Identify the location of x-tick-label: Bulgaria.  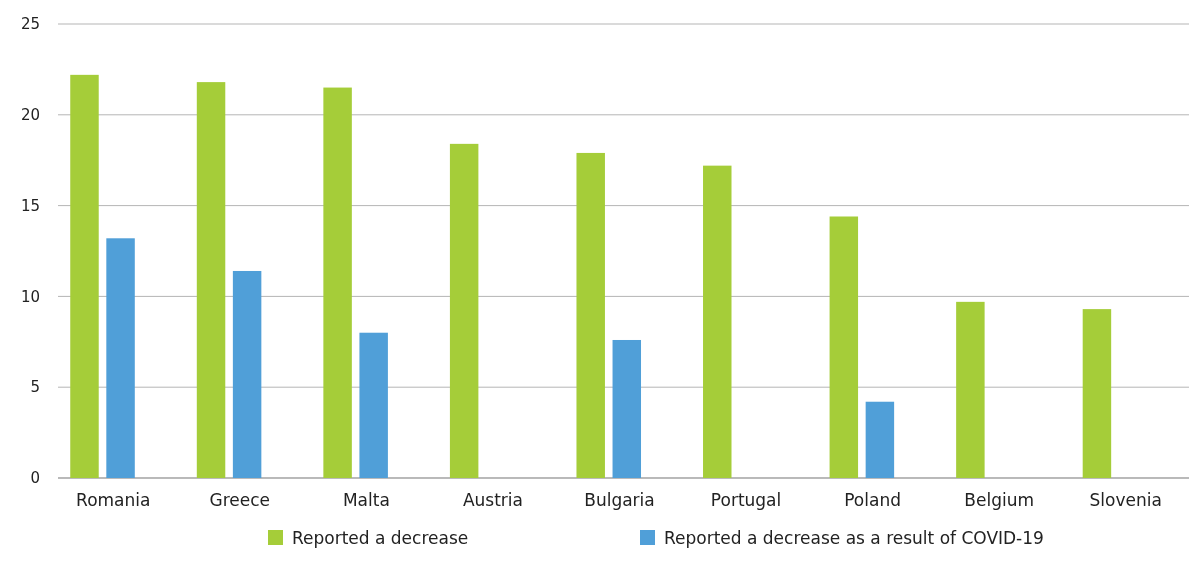
(619, 500).